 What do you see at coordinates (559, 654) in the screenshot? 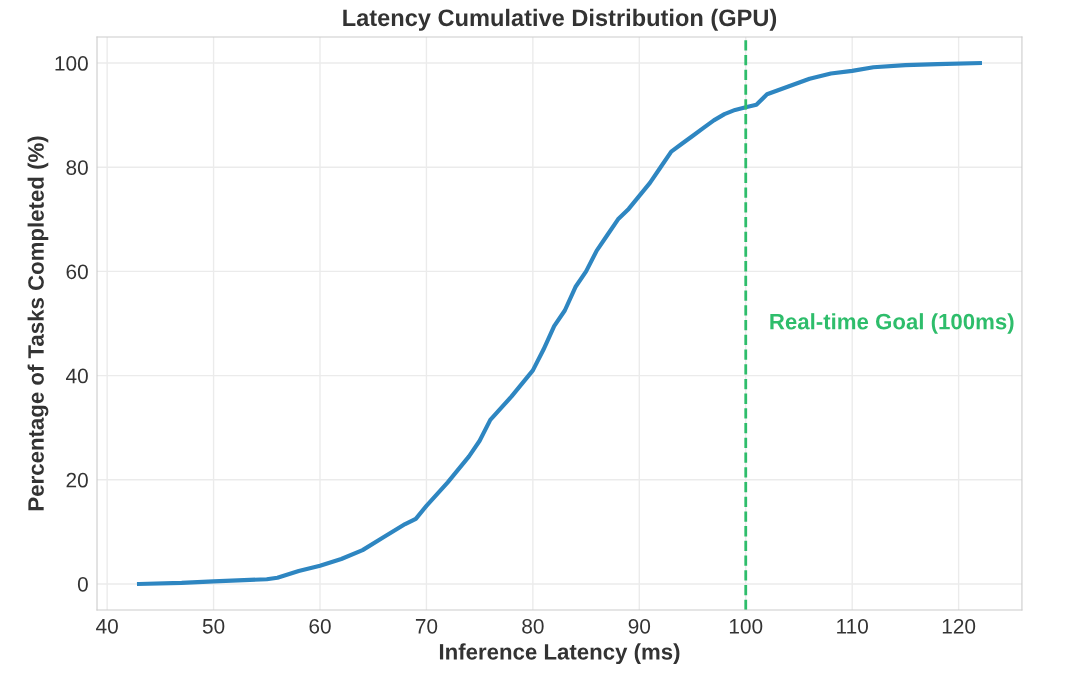
I see `x-axis-title: Inference Latency (ms)` at bounding box center [559, 654].